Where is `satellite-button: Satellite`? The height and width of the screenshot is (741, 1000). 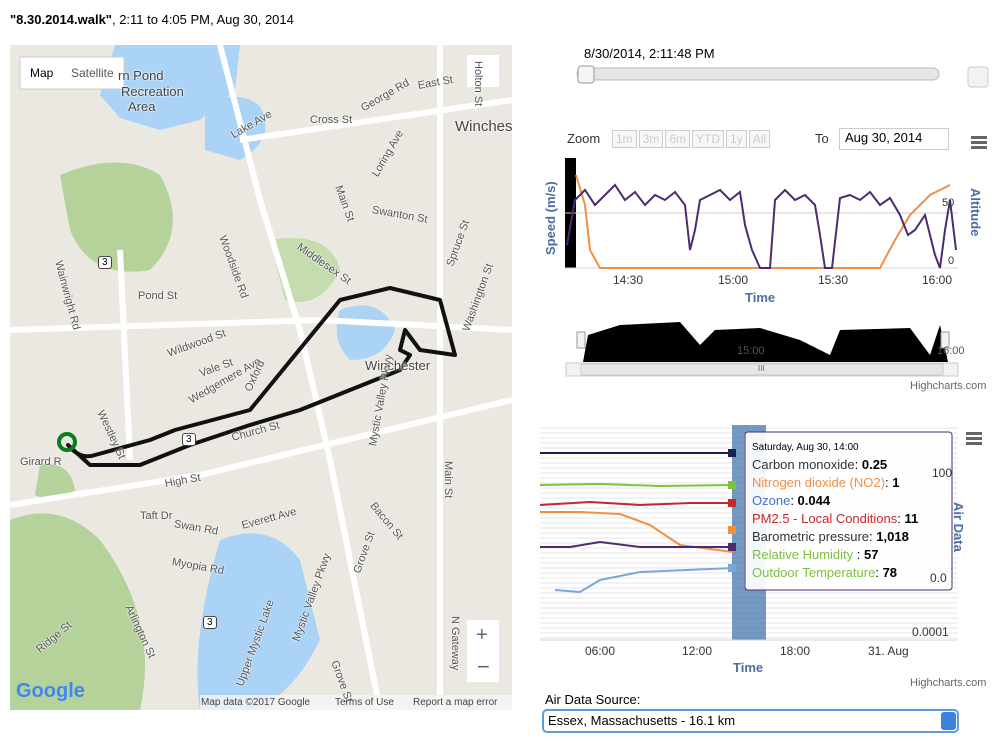 satellite-button: Satellite is located at coordinates (92, 73).